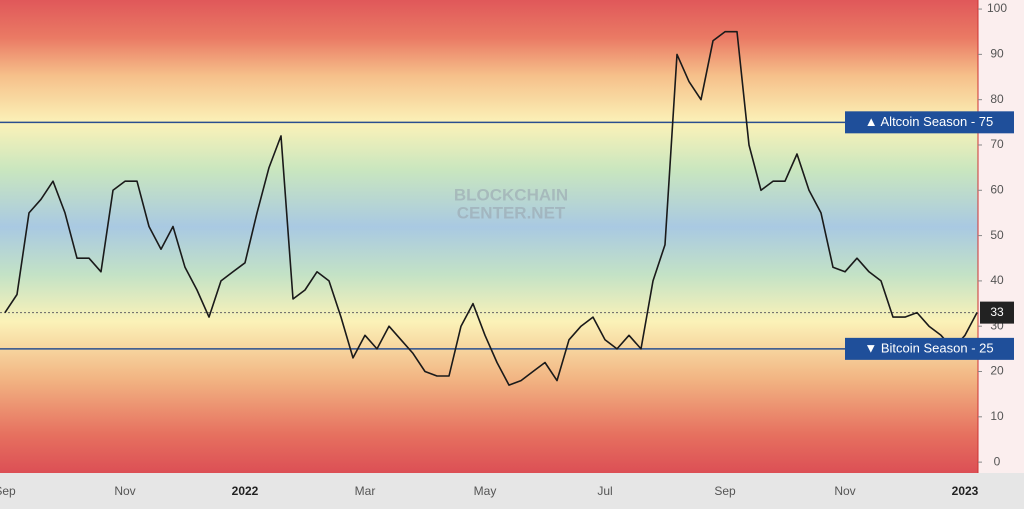 The width and height of the screenshot is (1024, 509). Describe the element at coordinates (485, 491) in the screenshot. I see `x-tick-label: May` at that location.